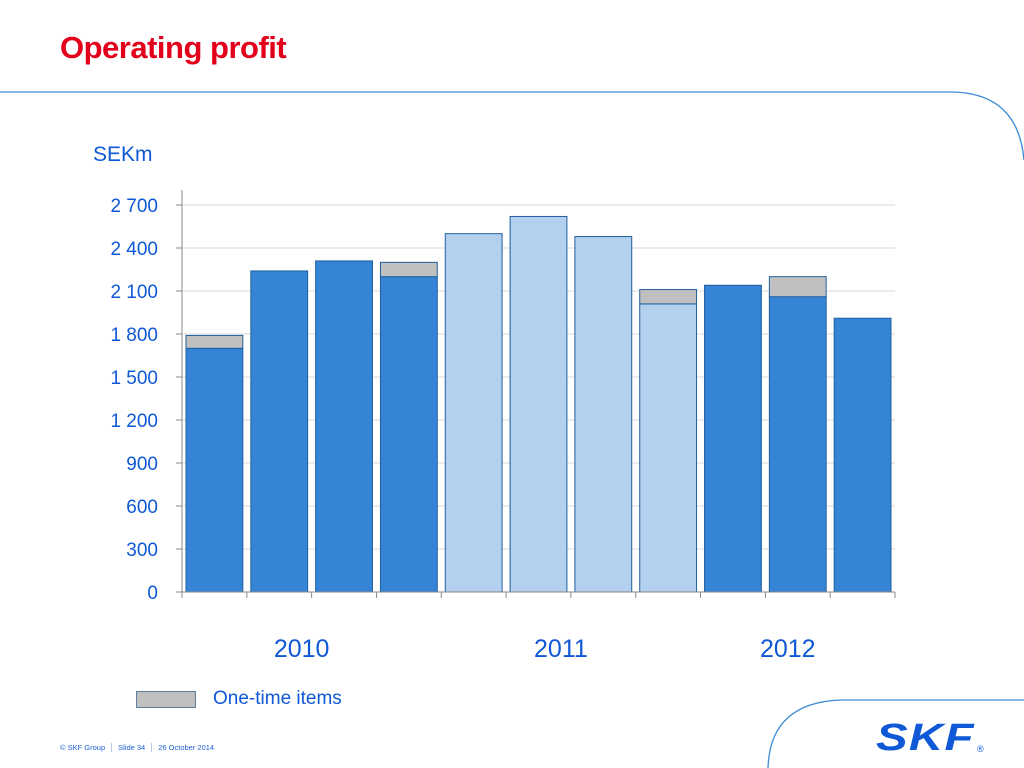  Describe the element at coordinates (152, 593) in the screenshot. I see `y-tick-label: 0` at that location.